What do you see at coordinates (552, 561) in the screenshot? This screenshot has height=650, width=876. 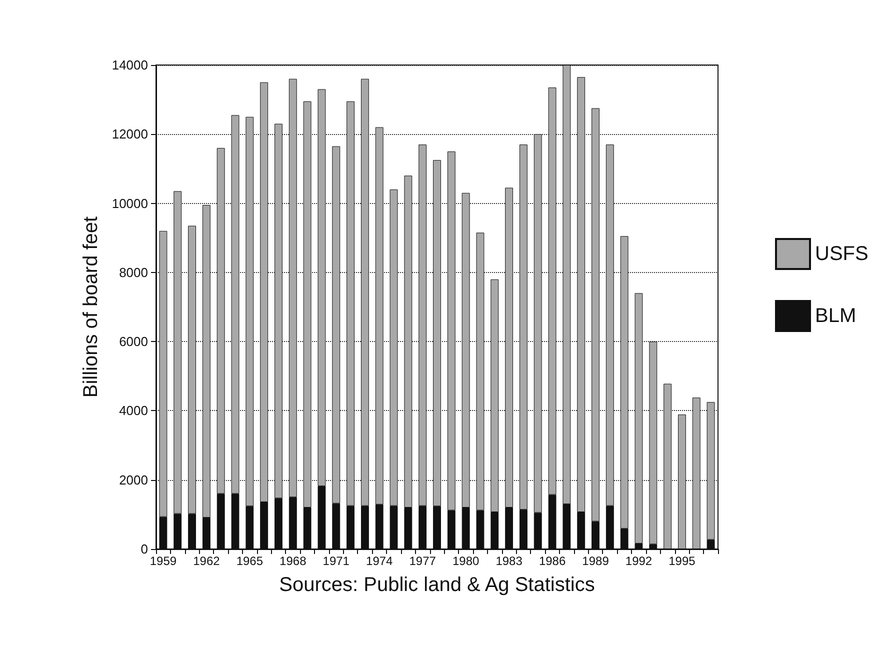 I see `x-tick-label: 1986` at bounding box center [552, 561].